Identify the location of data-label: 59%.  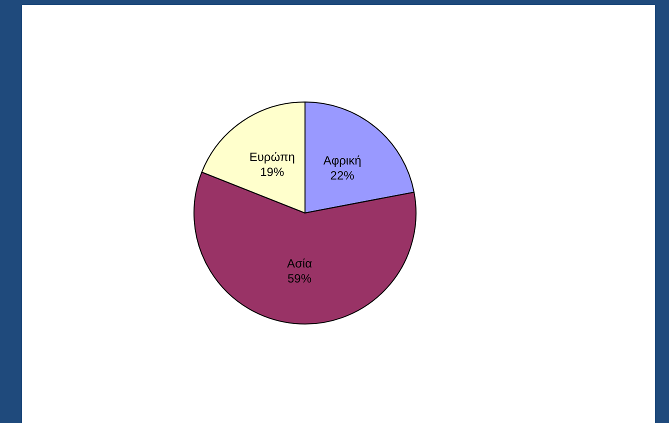
(299, 279).